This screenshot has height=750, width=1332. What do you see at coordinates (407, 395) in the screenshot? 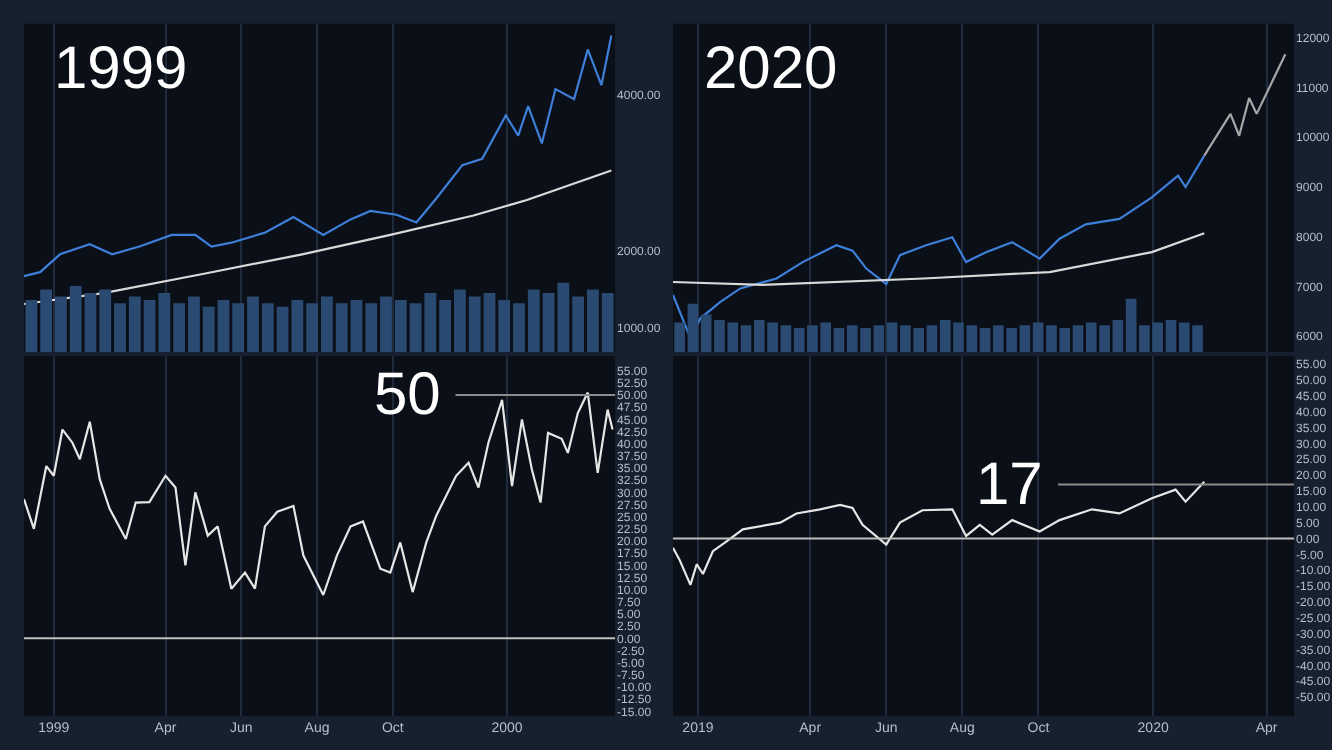
I see `ref-line-label: 50` at bounding box center [407, 395].